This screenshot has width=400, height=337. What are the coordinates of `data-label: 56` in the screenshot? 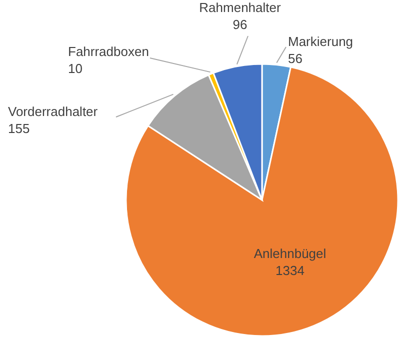 It's located at (295, 58).